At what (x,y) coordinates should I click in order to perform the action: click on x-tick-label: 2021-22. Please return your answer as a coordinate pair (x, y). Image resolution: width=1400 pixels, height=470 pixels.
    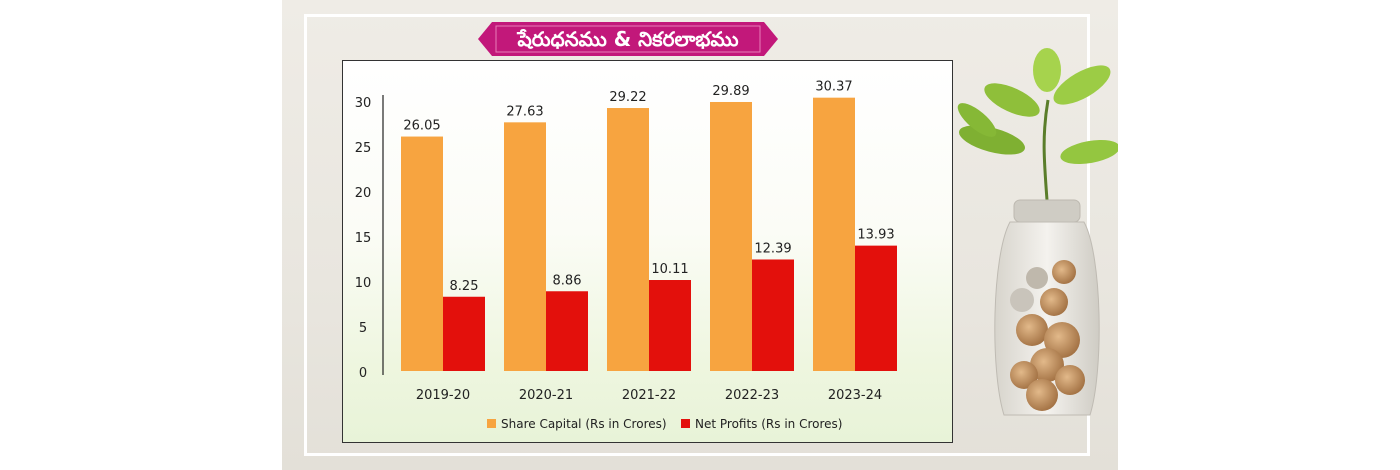
    Looking at the image, I should click on (649, 395).